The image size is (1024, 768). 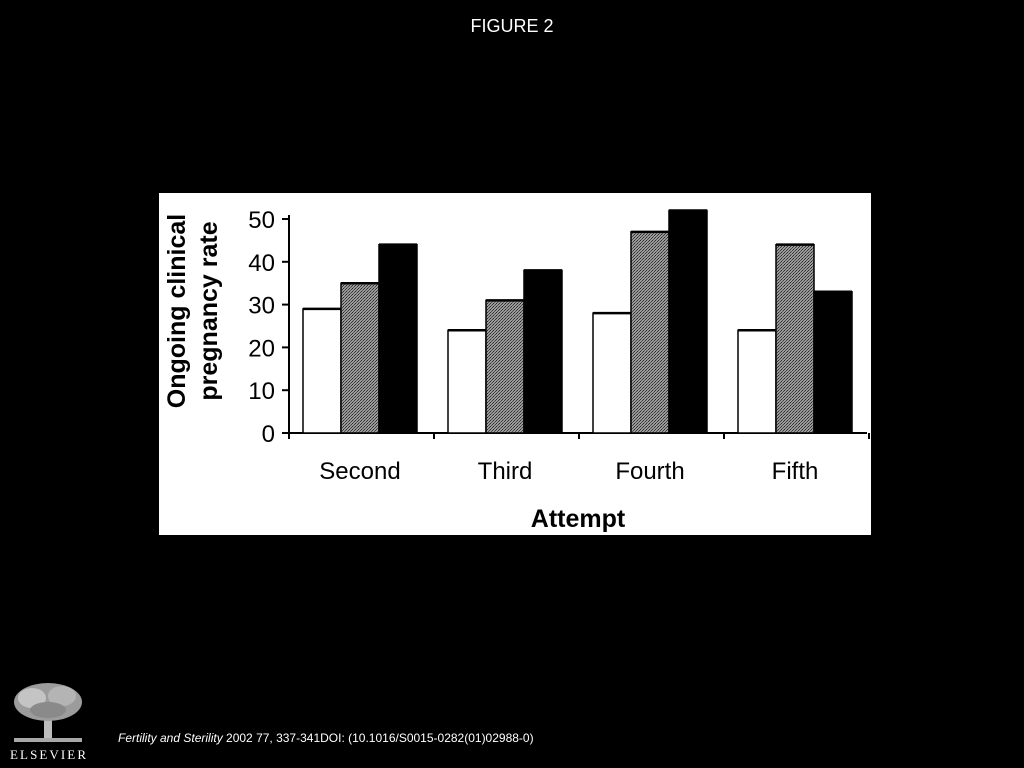 What do you see at coordinates (649, 471) in the screenshot?
I see `category-label-fourth: Fourth` at bounding box center [649, 471].